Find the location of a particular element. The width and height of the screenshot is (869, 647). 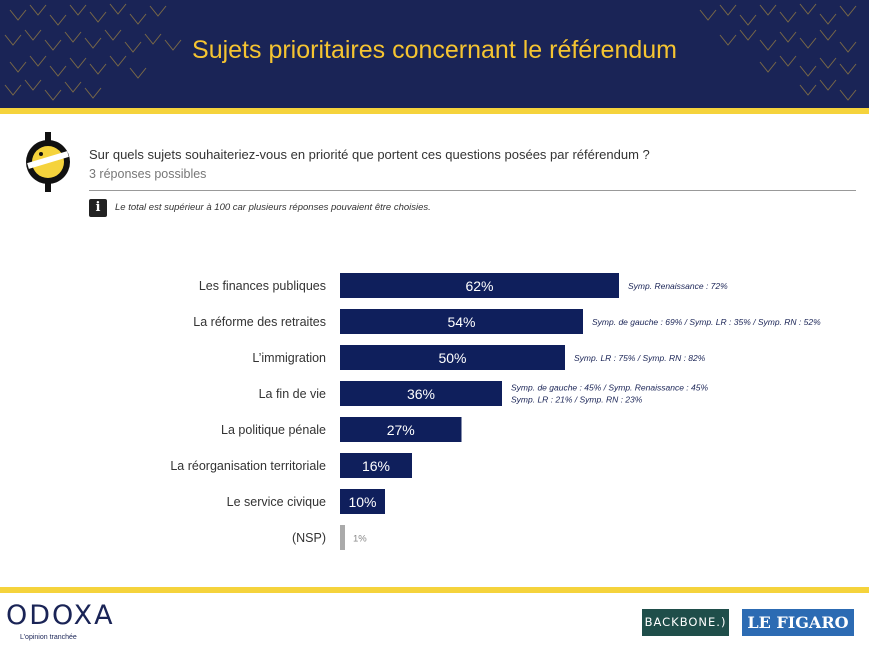

category-label: La réforme des retraites is located at coordinates (259, 322).